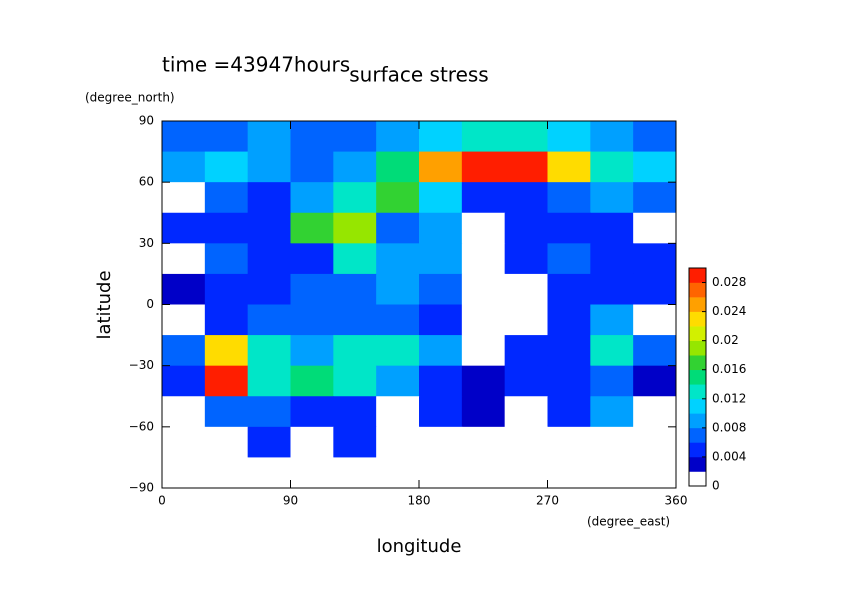 The image size is (842, 595). What do you see at coordinates (729, 282) in the screenshot?
I see `colorbar-tick-label: 0.028` at bounding box center [729, 282].